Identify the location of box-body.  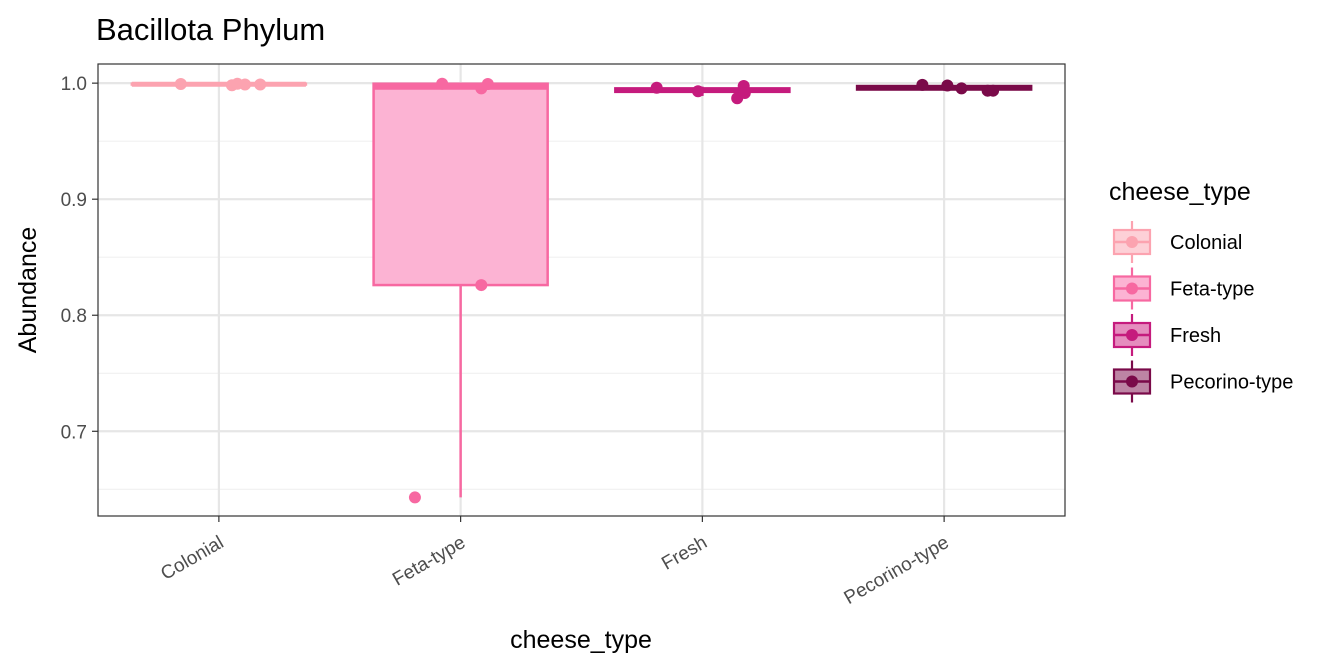
(460, 184).